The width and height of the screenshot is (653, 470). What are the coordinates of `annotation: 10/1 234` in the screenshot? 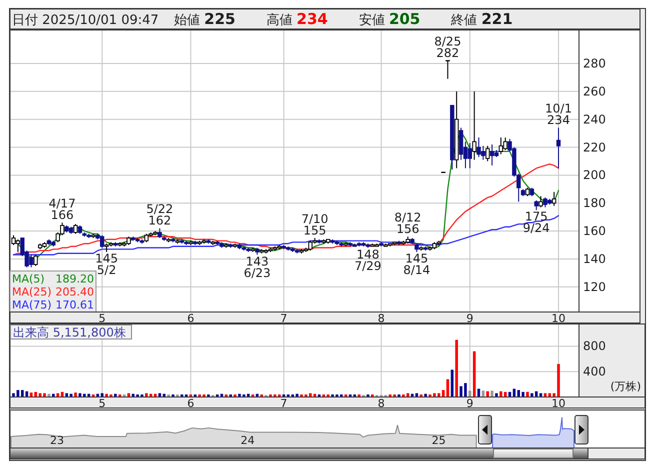 It's located at (558, 115).